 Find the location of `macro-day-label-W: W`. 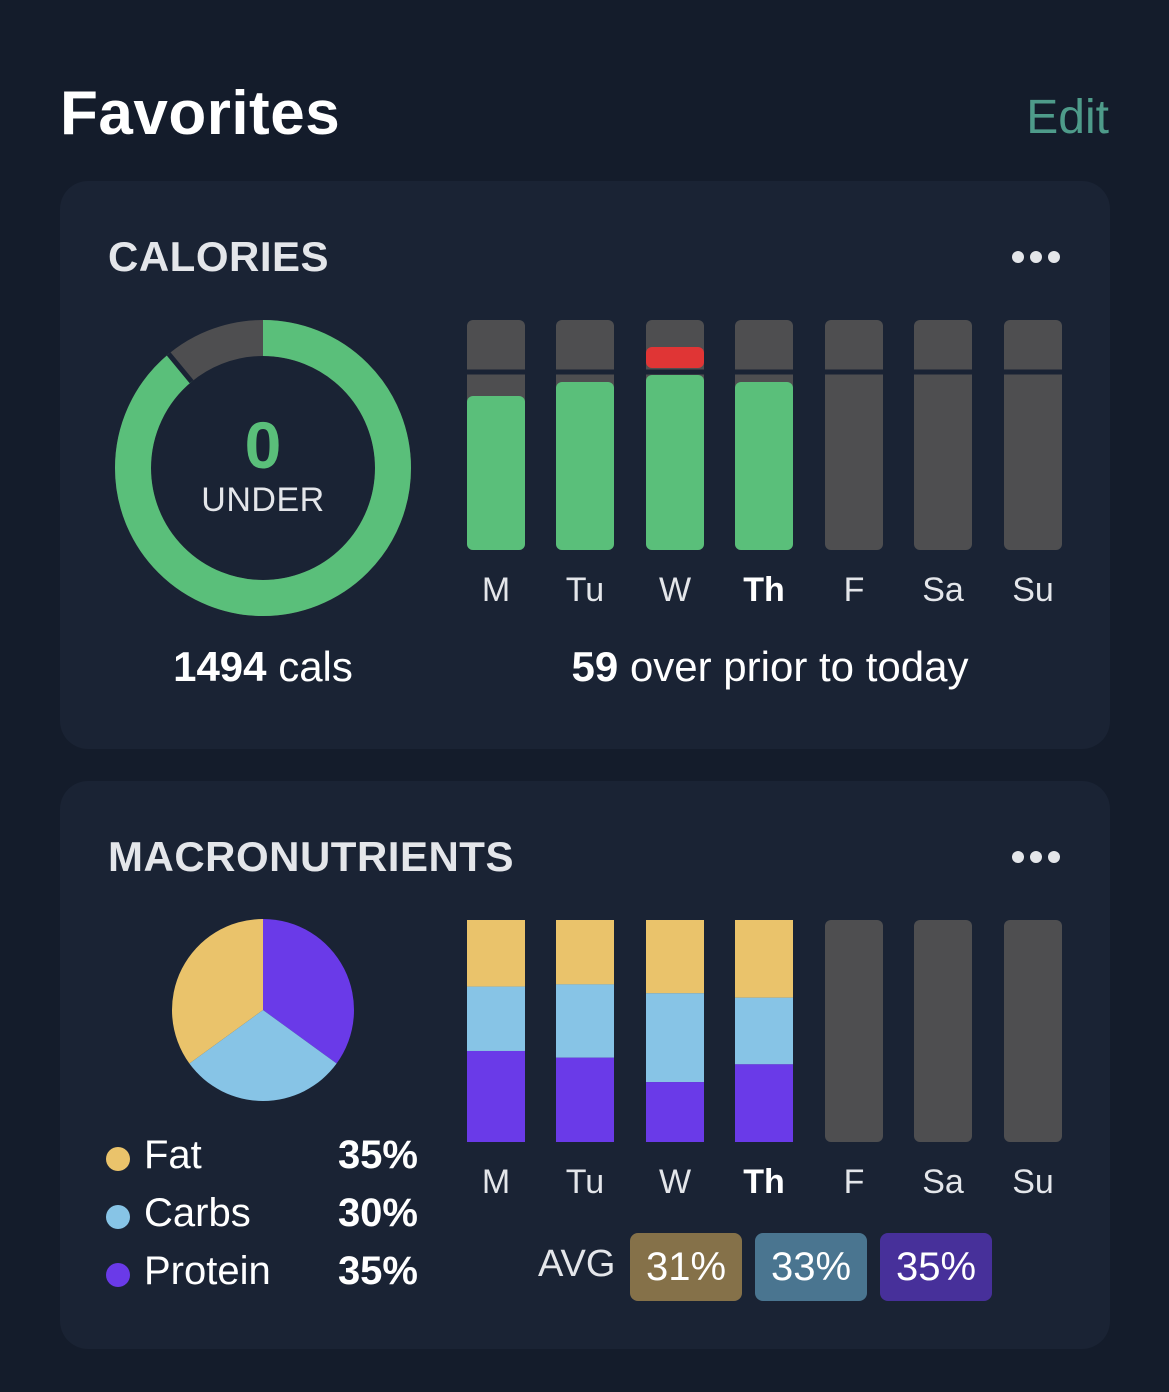

macro-day-label-W: W is located at coordinates (675, 1182).